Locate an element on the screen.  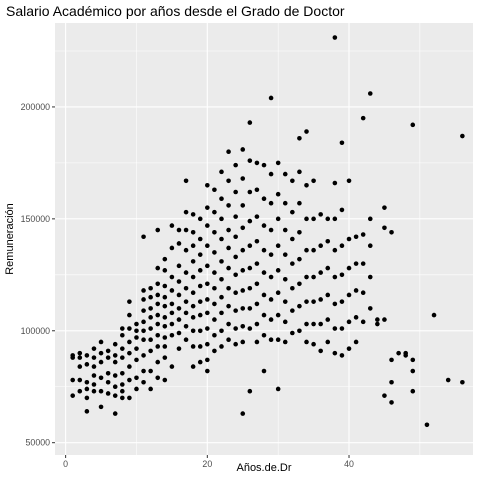
x-tick-label: 40 is located at coordinates (349, 464).